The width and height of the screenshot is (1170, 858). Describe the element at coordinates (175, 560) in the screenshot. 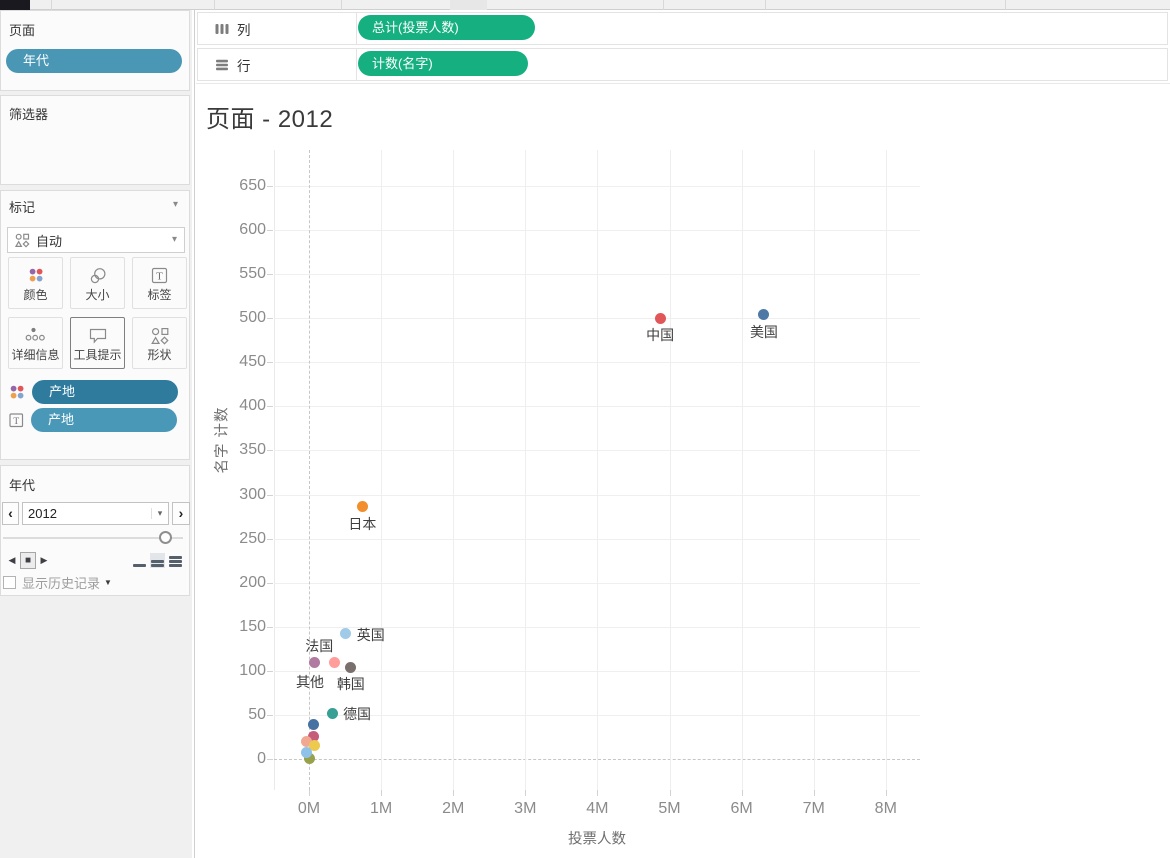

I see `speed-fast-button` at that location.